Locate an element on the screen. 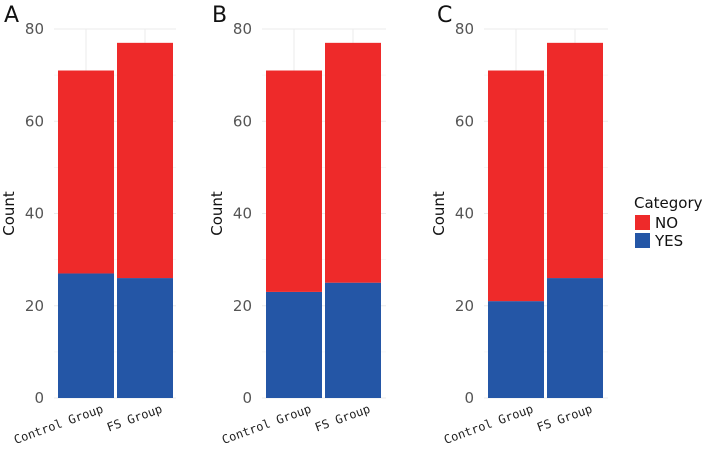  legend-title: Category is located at coordinates (668, 203).